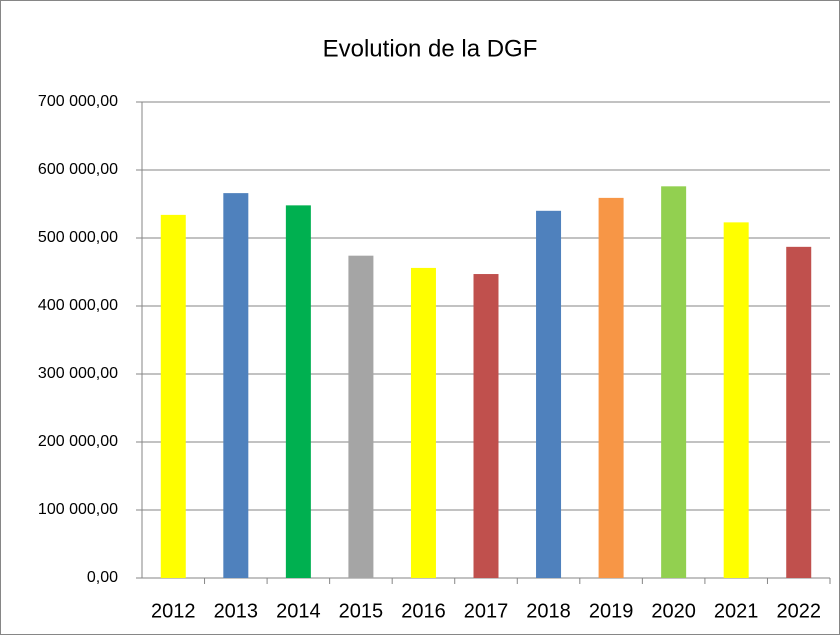 The width and height of the screenshot is (840, 635). I want to click on x-tick-label: 2020, so click(673, 611).